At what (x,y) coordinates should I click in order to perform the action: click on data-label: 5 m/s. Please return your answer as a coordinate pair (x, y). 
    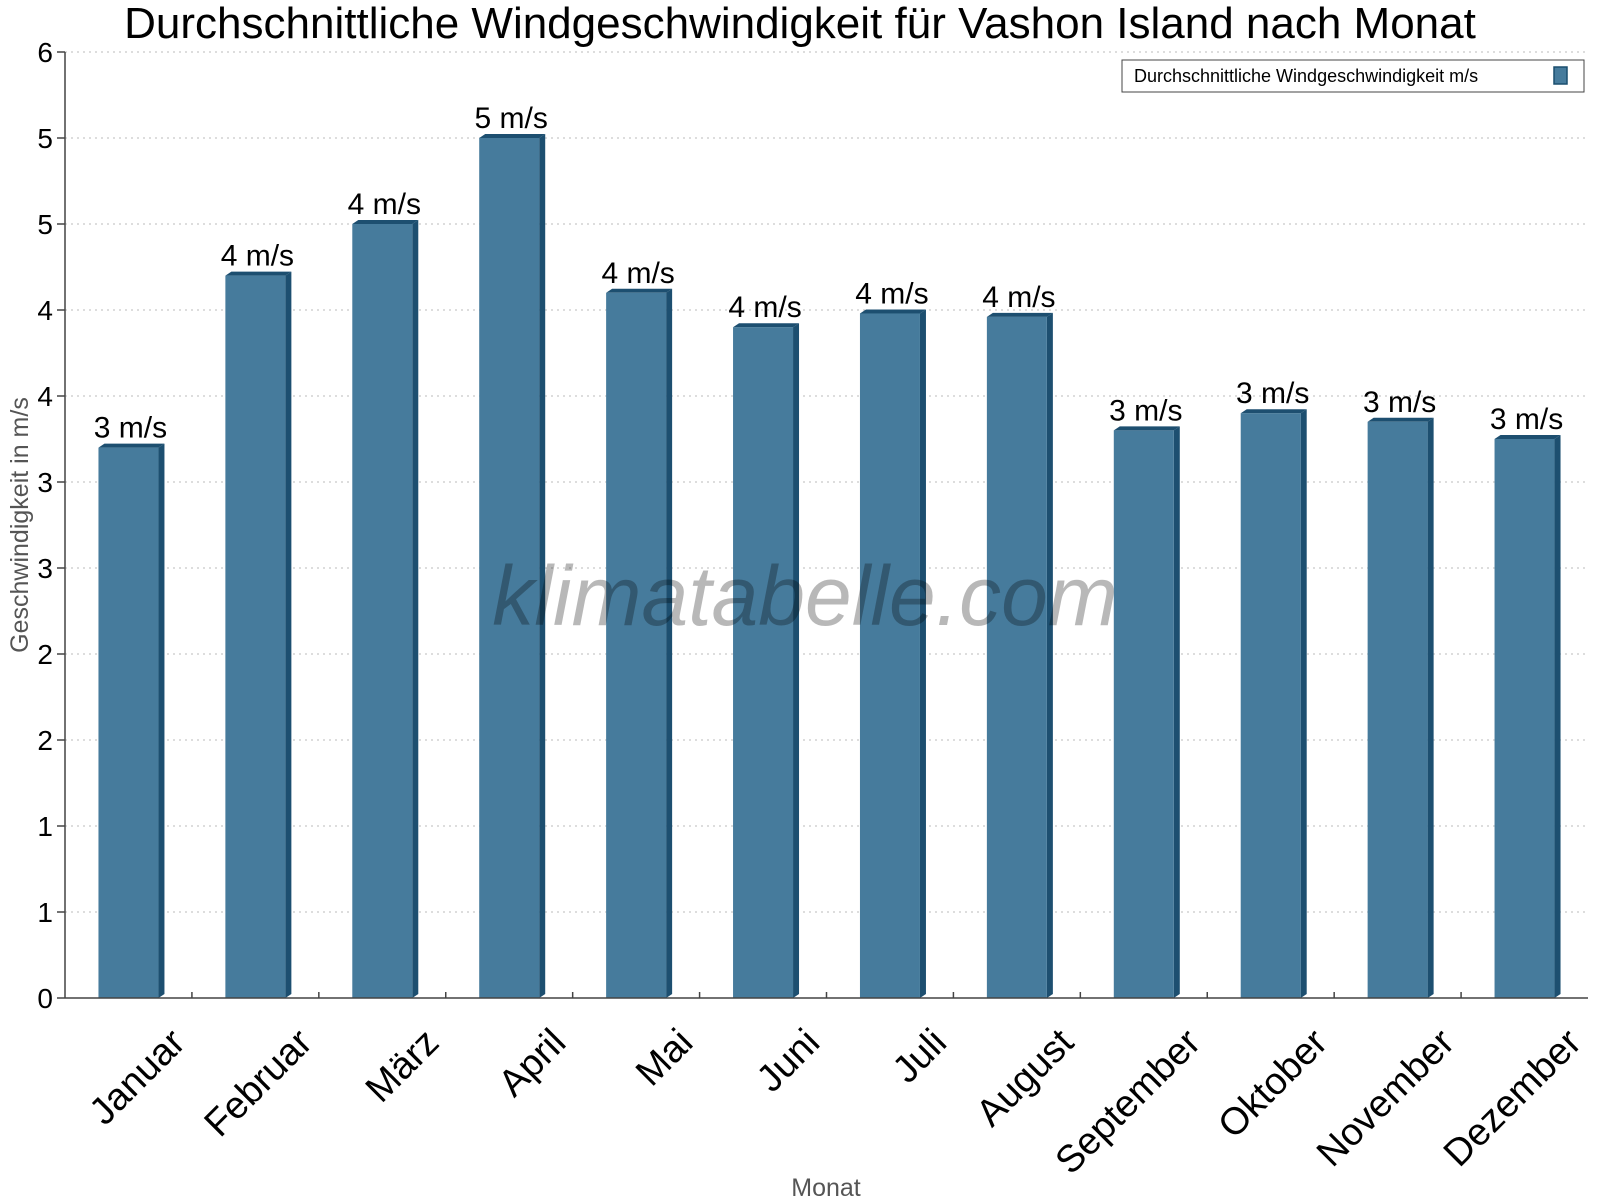
    Looking at the image, I should click on (511, 118).